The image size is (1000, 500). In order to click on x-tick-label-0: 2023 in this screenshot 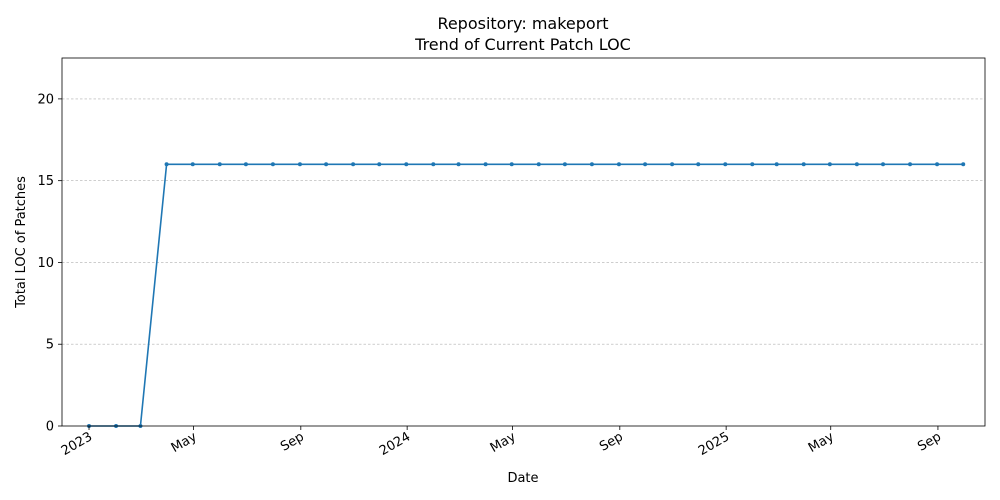, I will do `click(77, 444)`.